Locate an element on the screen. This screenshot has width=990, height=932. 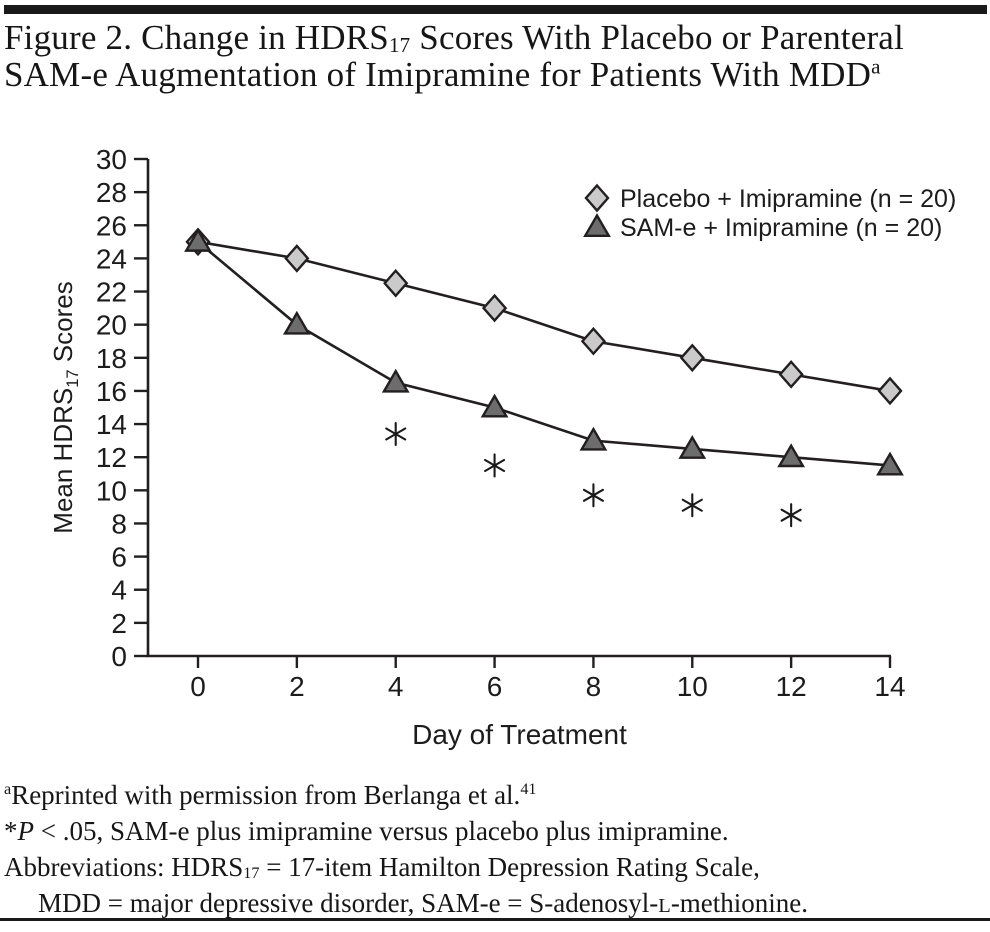
top-rule is located at coordinates (495, 9).